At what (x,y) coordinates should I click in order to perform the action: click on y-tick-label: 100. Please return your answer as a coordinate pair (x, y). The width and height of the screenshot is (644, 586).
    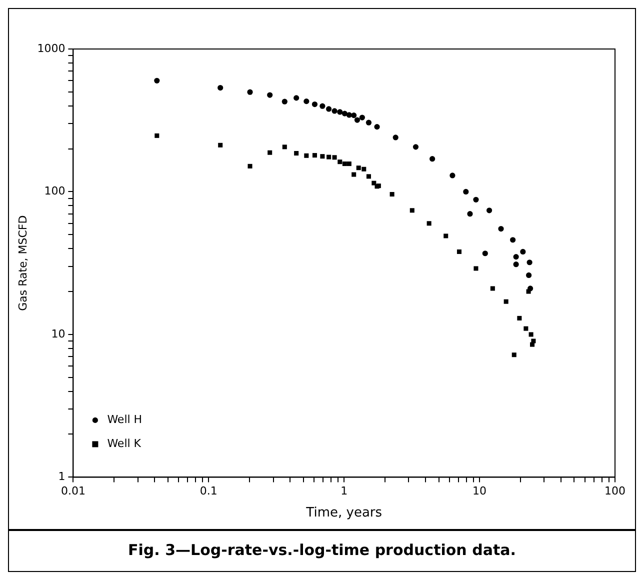
    Looking at the image, I should click on (55, 191).